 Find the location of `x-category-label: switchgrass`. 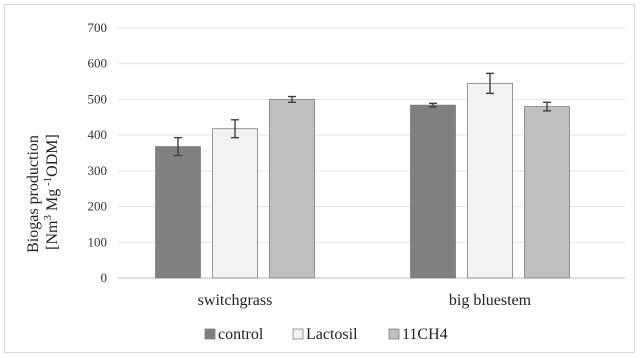

x-category-label: switchgrass is located at coordinates (235, 300).